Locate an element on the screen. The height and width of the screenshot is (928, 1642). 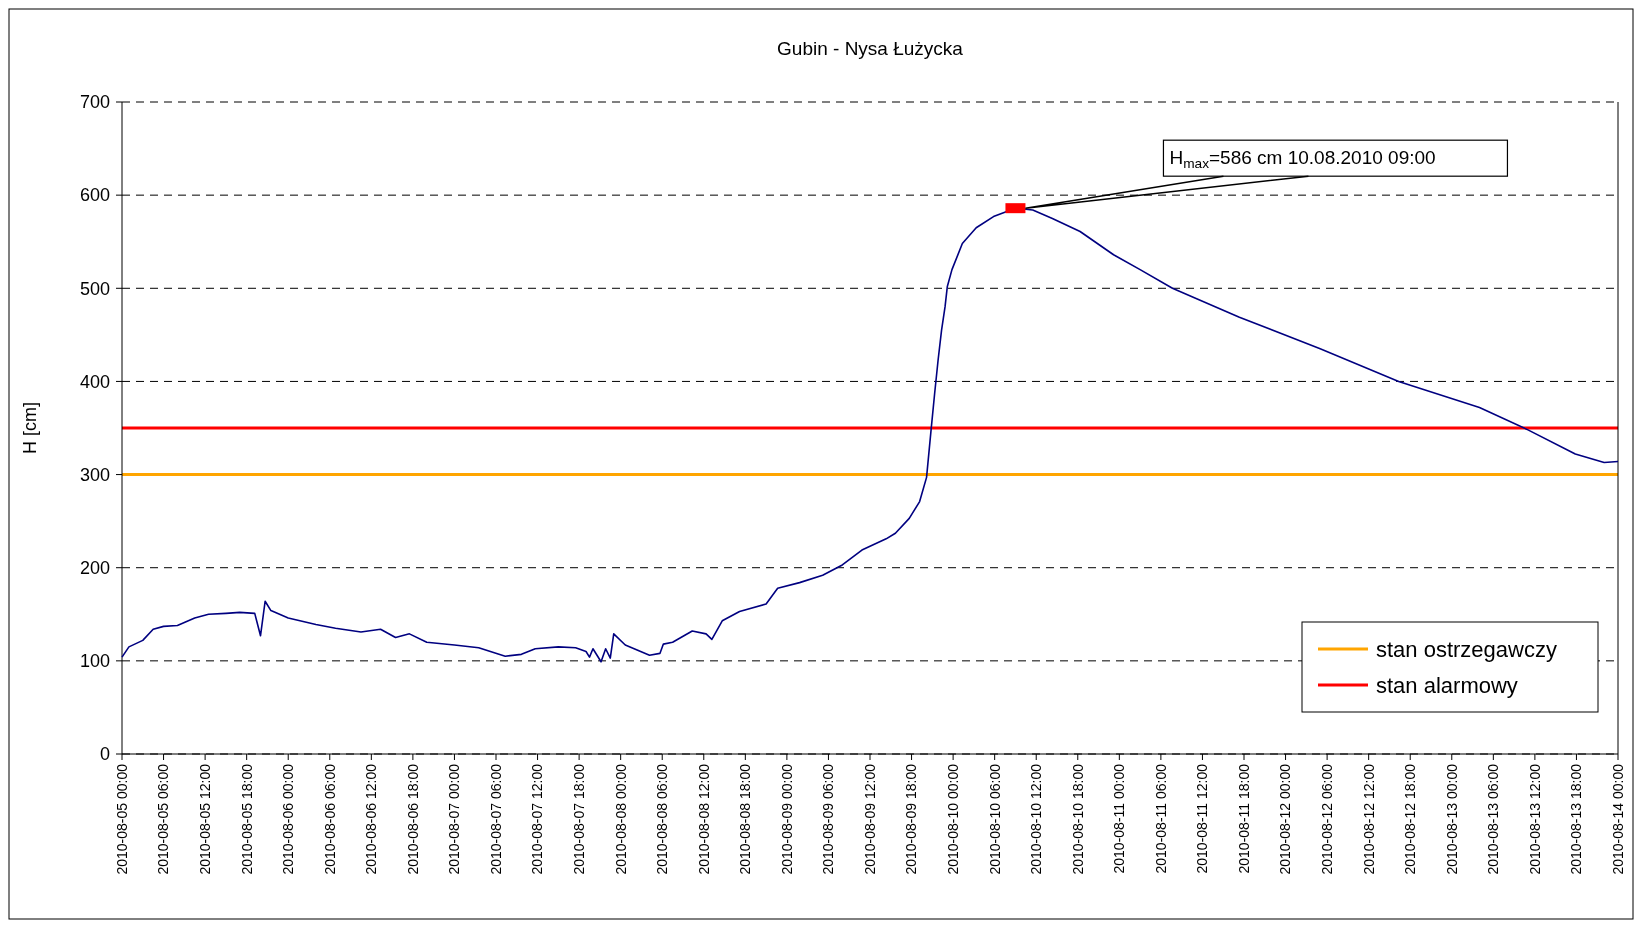
legend-label: stan alarmowy is located at coordinates (1447, 685).